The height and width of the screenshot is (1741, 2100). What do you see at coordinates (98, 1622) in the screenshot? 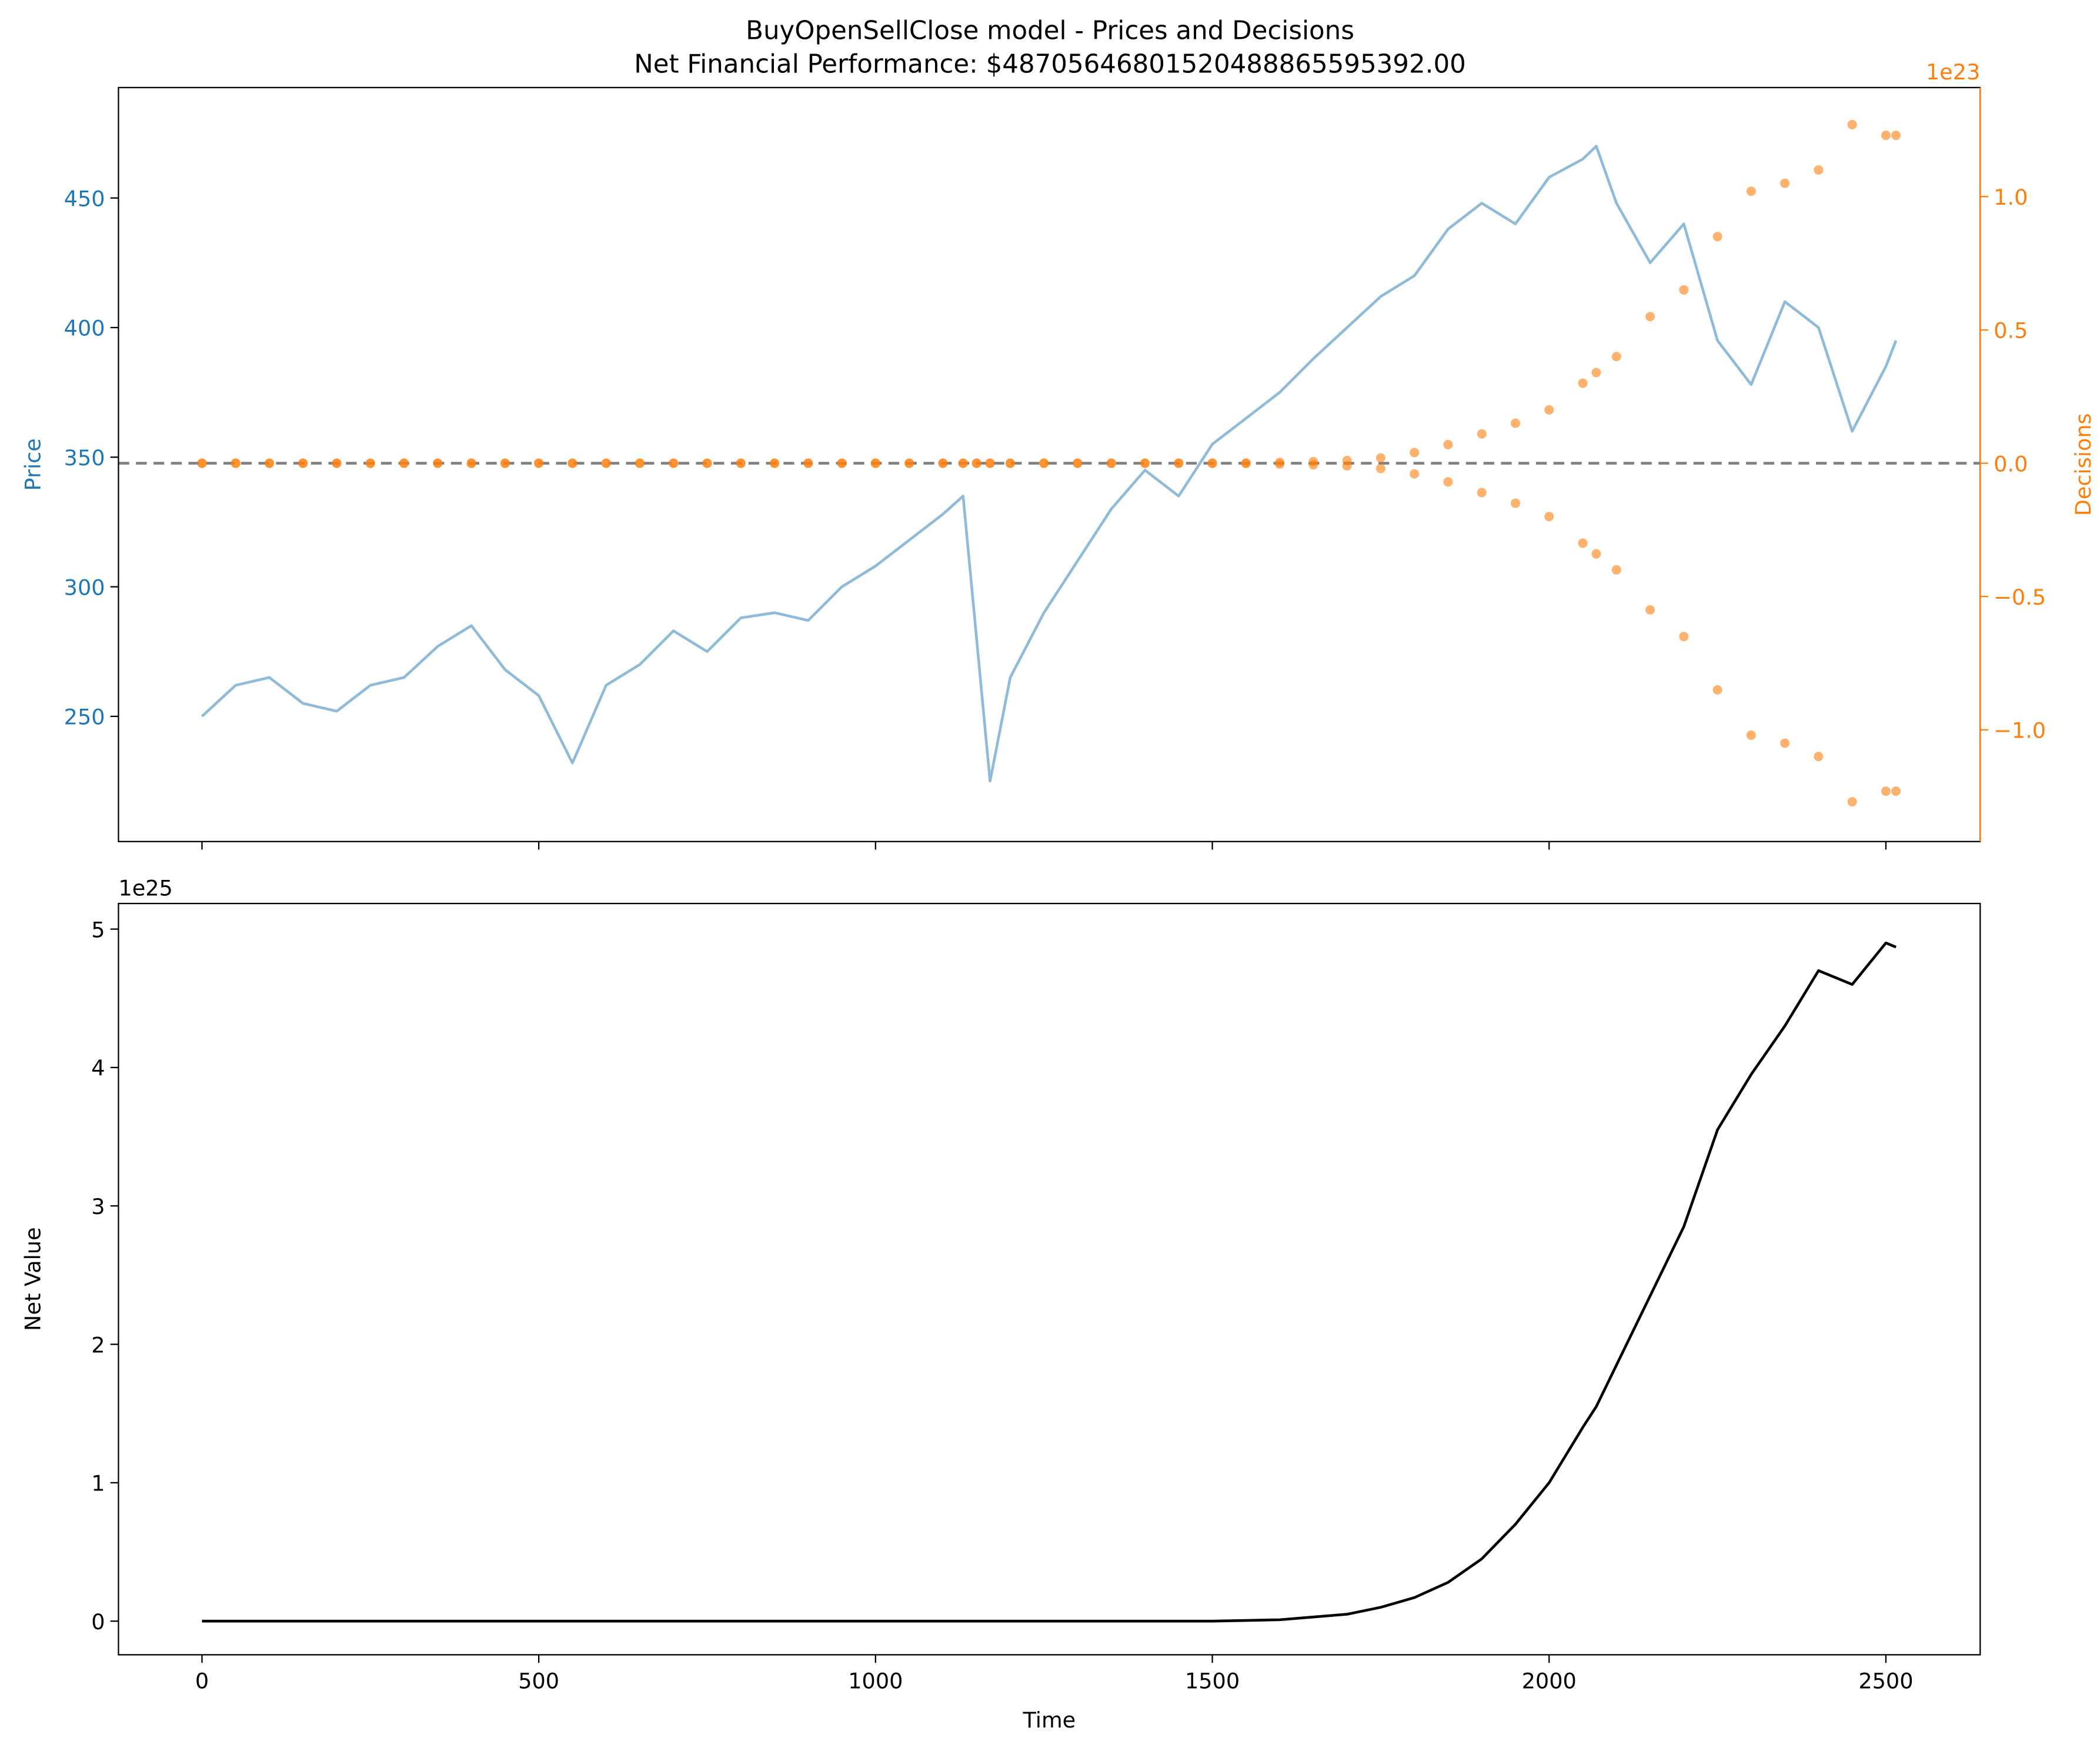
I see `y-tick-label: 0` at bounding box center [98, 1622].